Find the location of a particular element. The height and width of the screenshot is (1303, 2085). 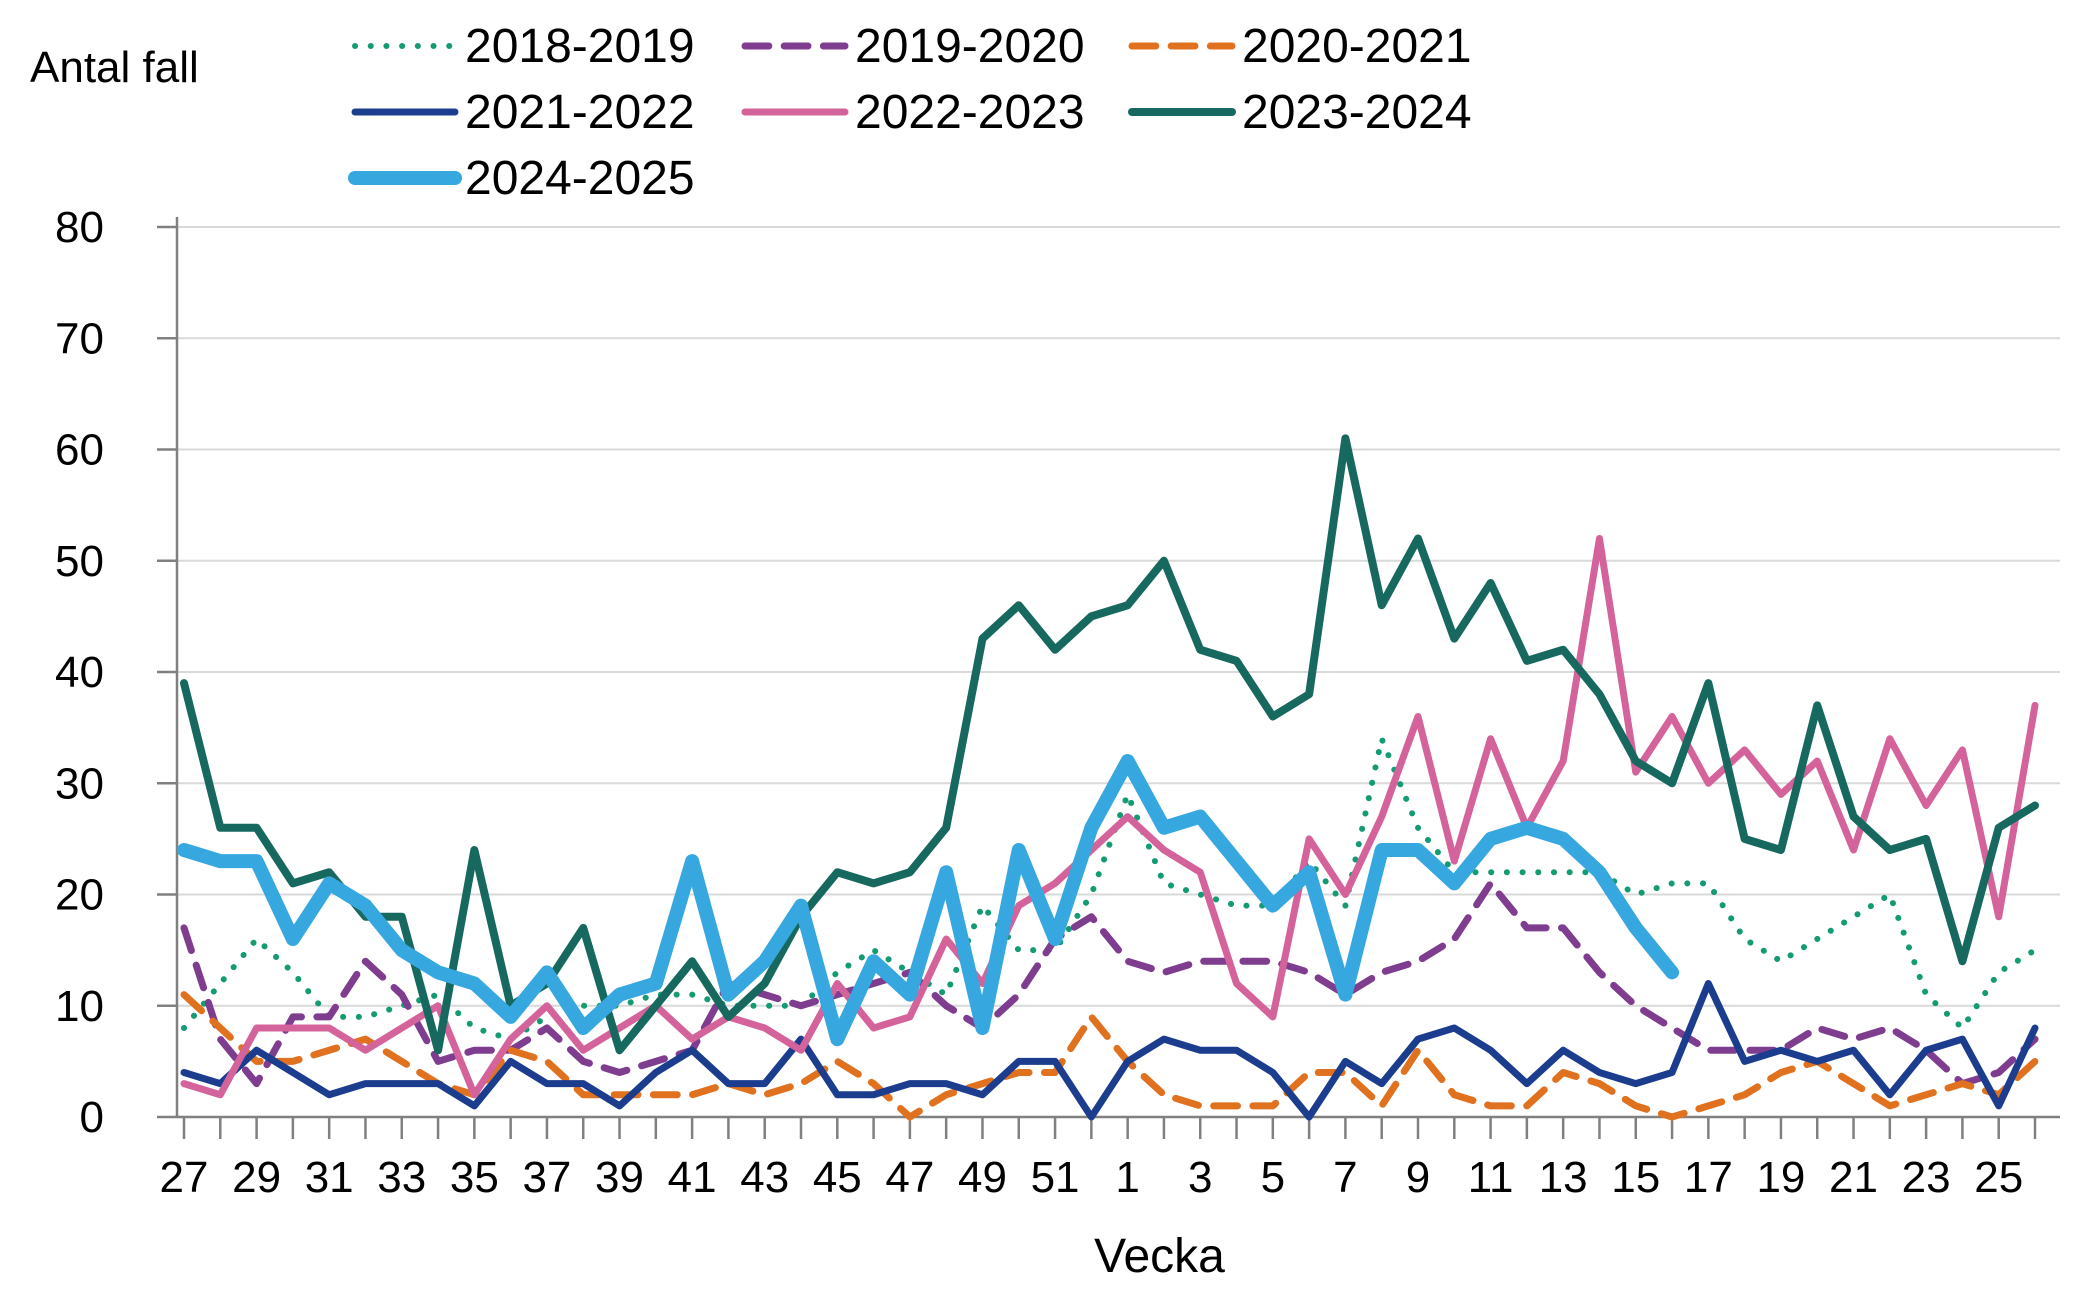

y-tick-label-0: 0 is located at coordinates (92, 1117).